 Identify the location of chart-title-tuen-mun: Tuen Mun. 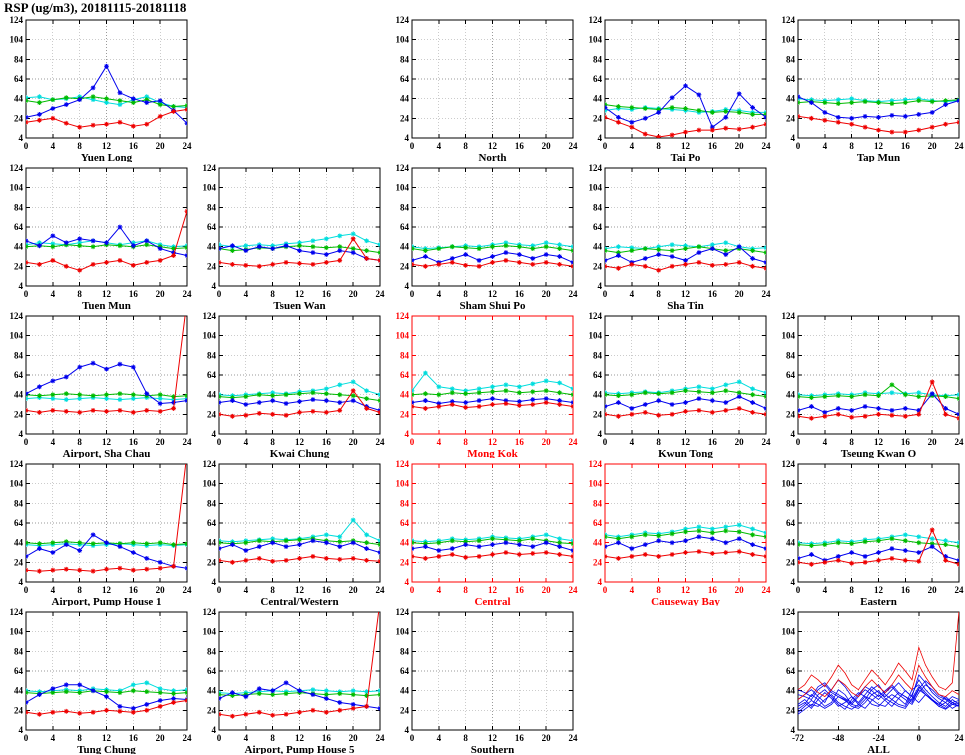
(106, 305).